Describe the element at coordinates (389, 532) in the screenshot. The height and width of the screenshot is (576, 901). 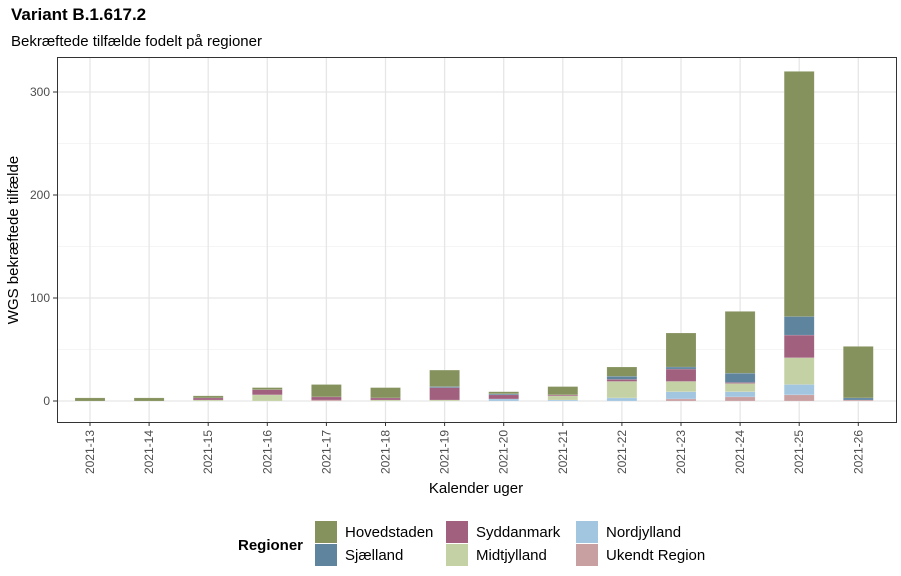
I see `legend-label: Hovedstaden` at that location.